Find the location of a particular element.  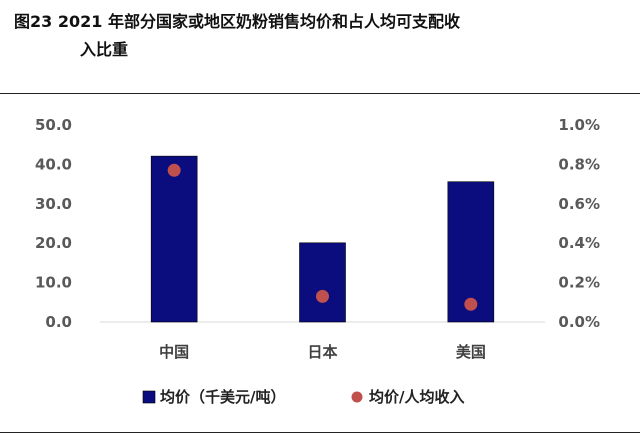

y-right-tick-label: 1.0% is located at coordinates (579, 125).